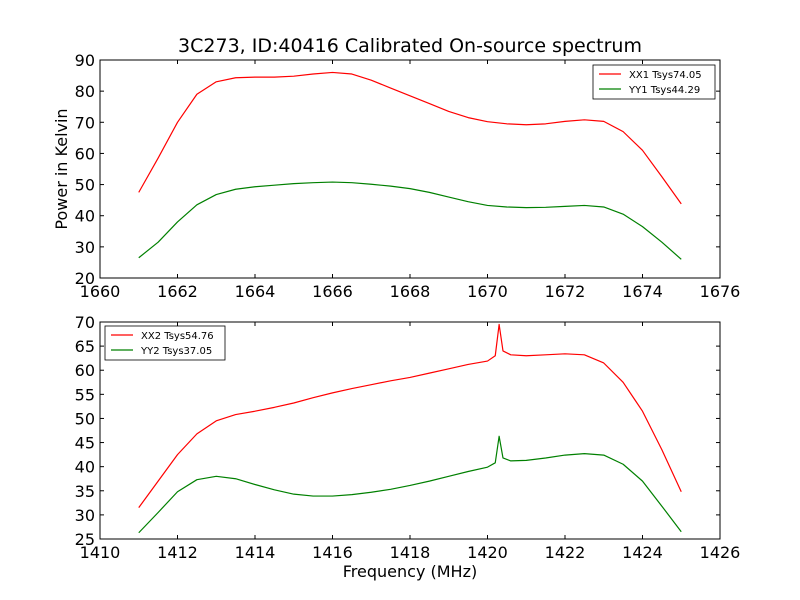  Describe the element at coordinates (85, 278) in the screenshot. I see `y-tick-label: 20` at that location.